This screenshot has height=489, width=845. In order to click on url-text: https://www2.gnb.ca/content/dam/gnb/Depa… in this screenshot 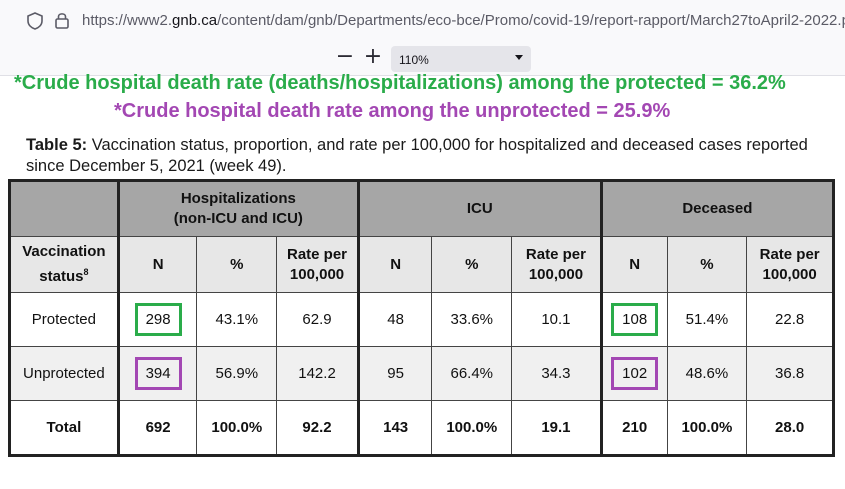, I will do `click(463, 20)`.